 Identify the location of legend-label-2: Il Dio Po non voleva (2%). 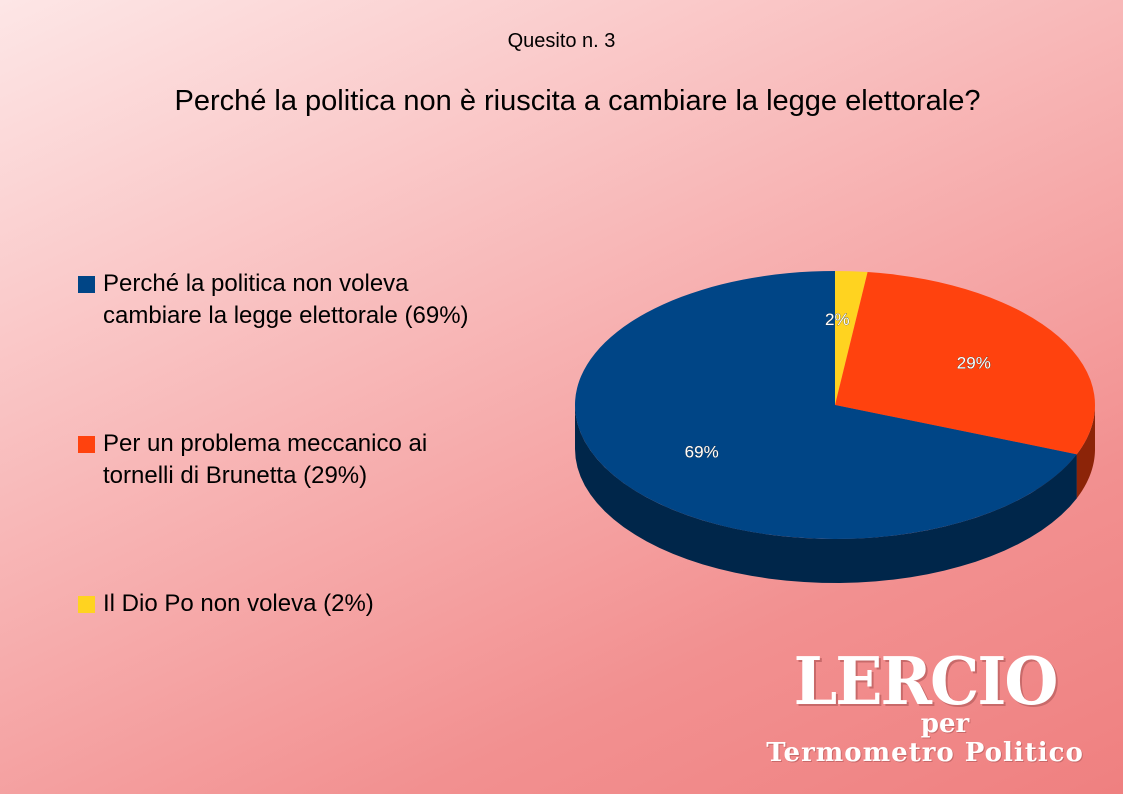
(238, 603).